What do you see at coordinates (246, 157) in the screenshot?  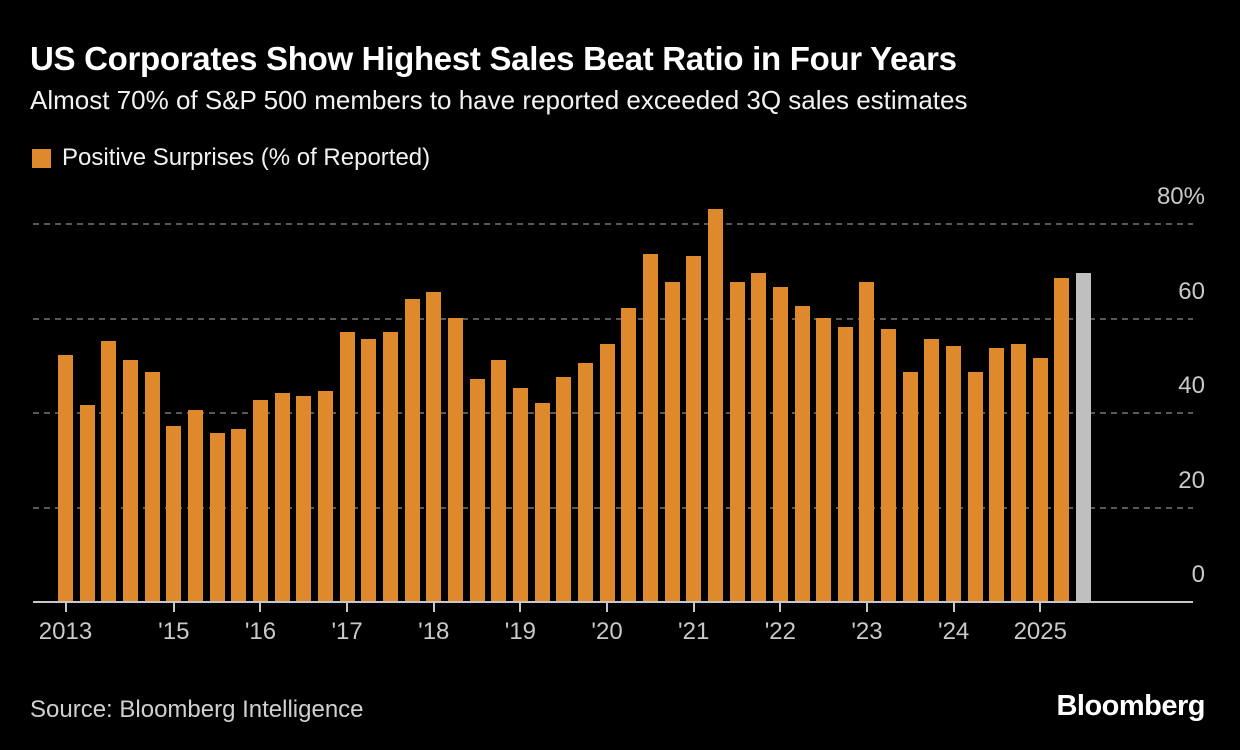 I see `legend-label: Positive Surprises (% of Reported)` at bounding box center [246, 157].